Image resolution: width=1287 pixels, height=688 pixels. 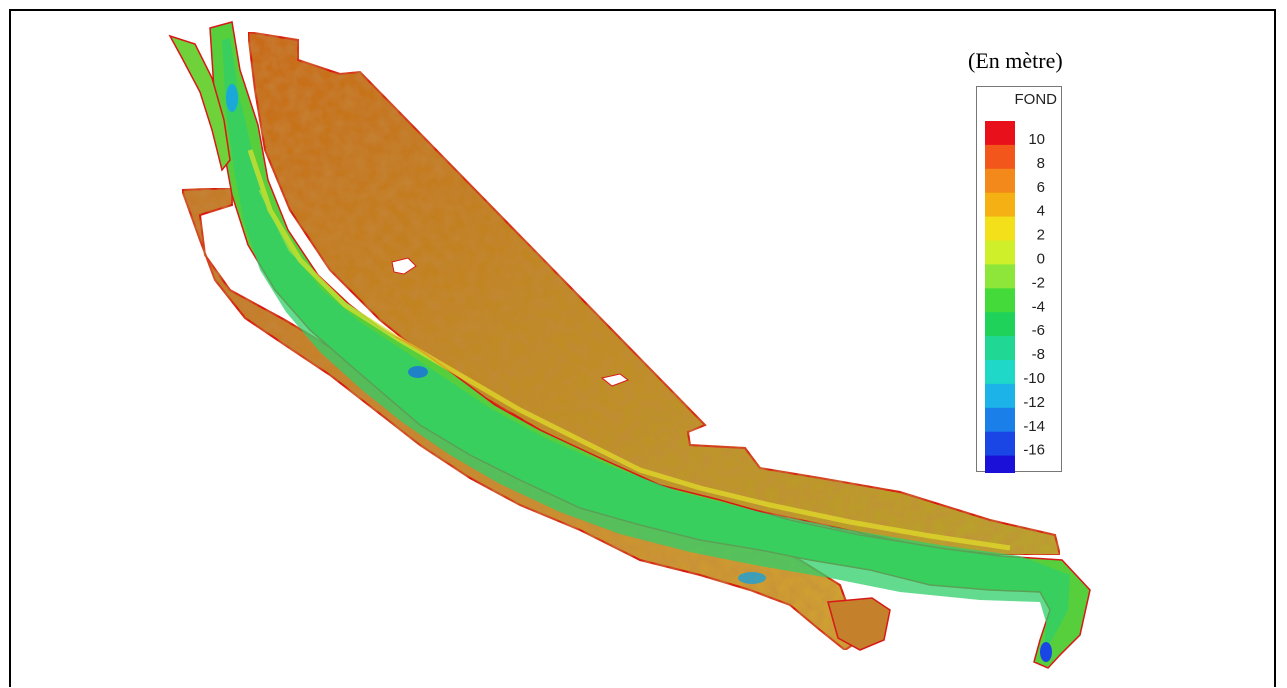 I want to click on ridge-highlight, so click(x=327, y=264).